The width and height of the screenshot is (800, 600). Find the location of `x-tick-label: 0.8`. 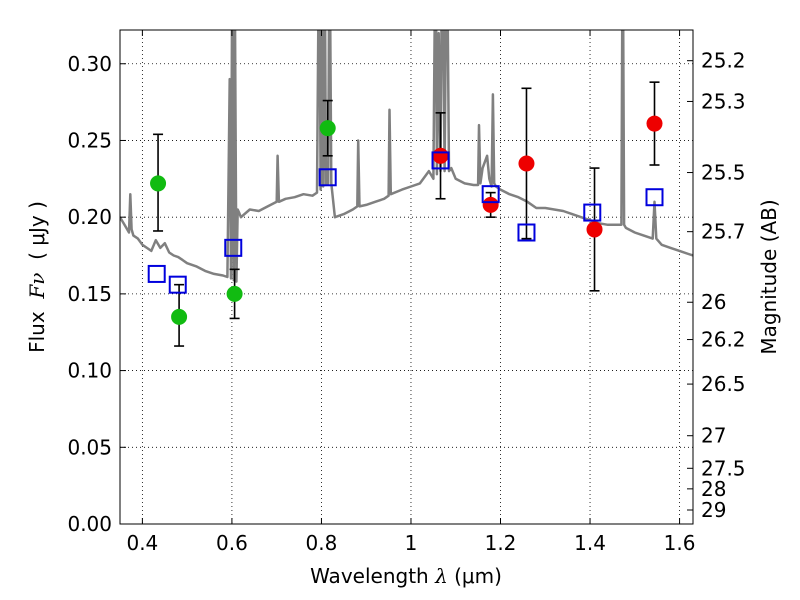

x-tick-label: 0.8 is located at coordinates (322, 543).